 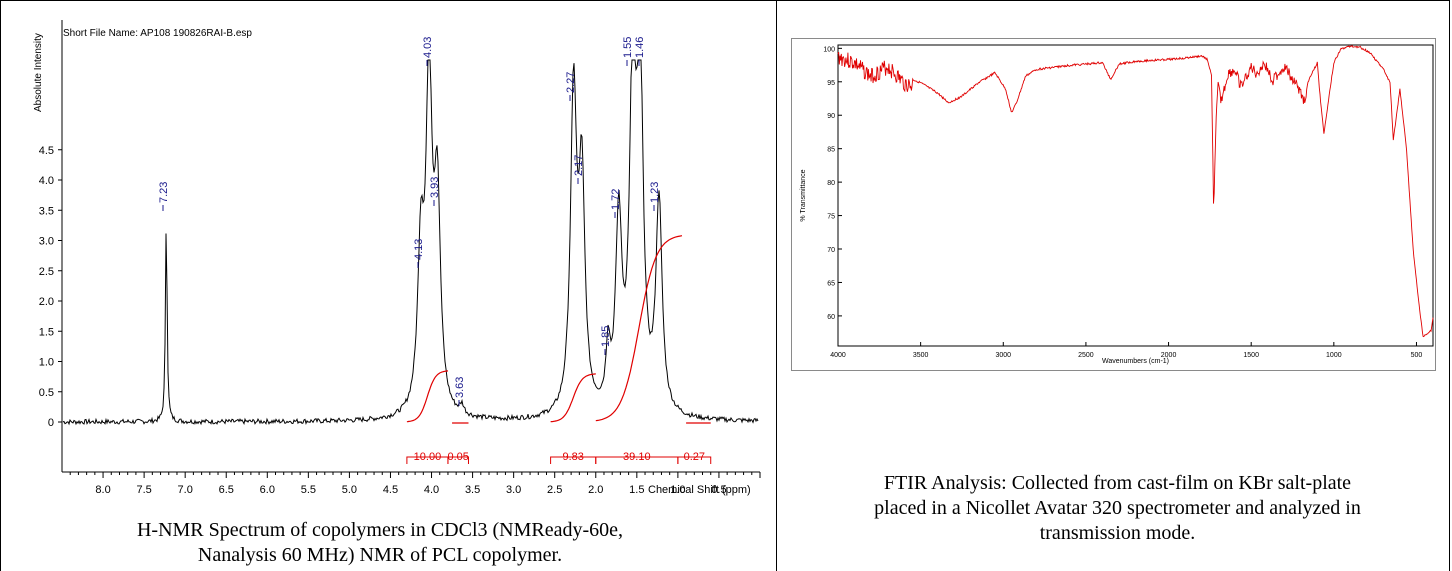 I want to click on ftir-y-tick-label: 80, so click(x=831, y=183).